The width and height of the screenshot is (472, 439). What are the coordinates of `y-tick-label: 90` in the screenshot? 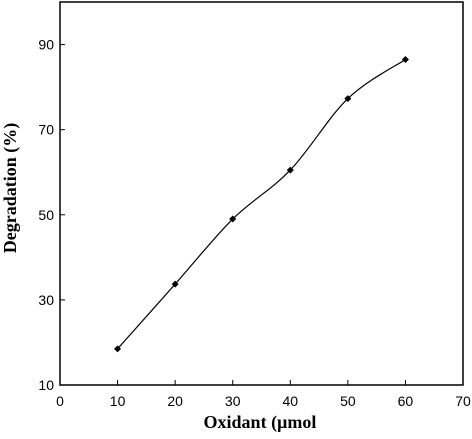 It's located at (46, 45).